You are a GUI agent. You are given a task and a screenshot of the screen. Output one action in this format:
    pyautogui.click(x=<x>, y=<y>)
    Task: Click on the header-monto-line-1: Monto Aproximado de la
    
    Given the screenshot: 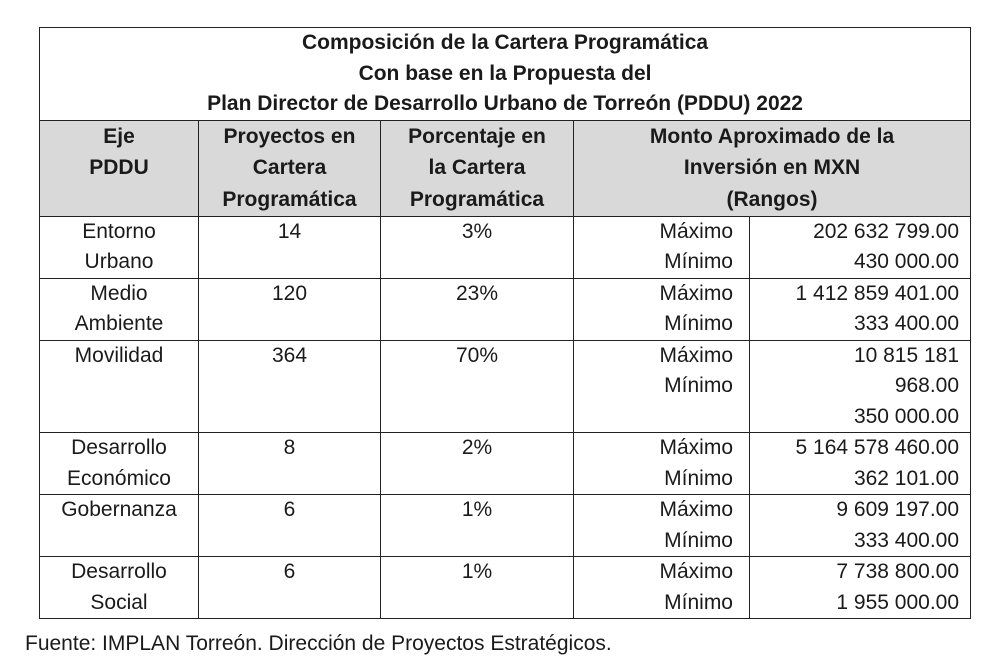 What is the action you would take?
    pyautogui.click(x=772, y=136)
    